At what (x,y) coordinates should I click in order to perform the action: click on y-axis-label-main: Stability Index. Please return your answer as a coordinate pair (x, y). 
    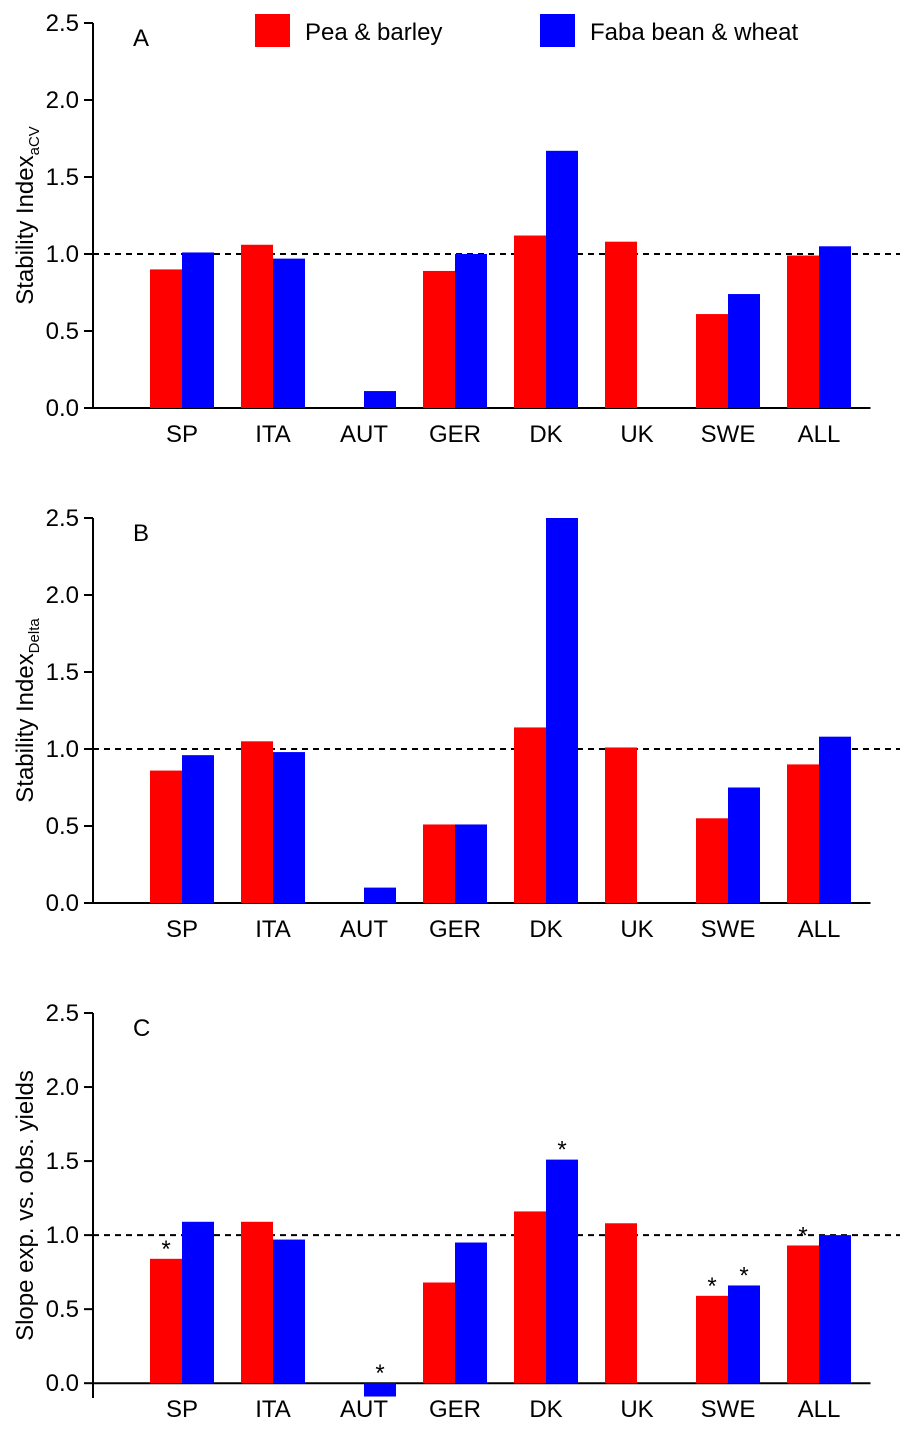
    Looking at the image, I should click on (25, 727).